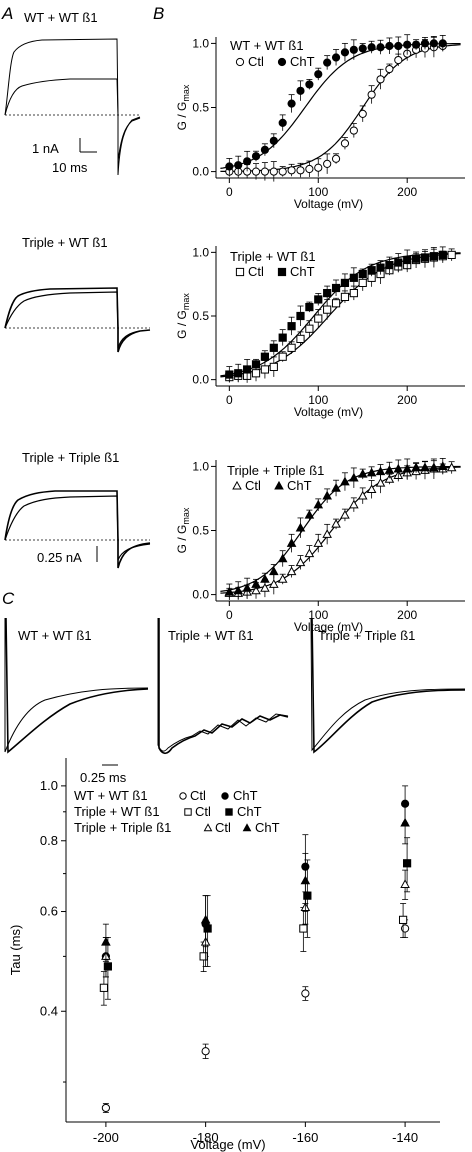 The height and width of the screenshot is (1152, 472). Describe the element at coordinates (200, 252) in the screenshot. I see `y-tick-label: 1.0` at that location.